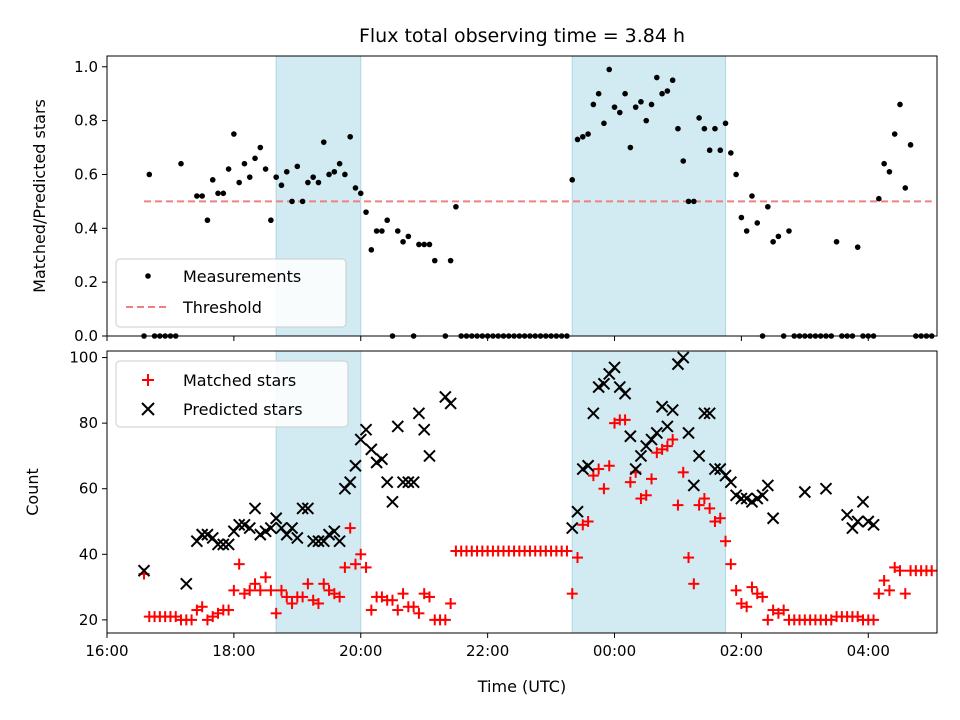 The height and width of the screenshot is (720, 960). Describe the element at coordinates (222, 307) in the screenshot. I see `legend-threshold-label: Threshold` at that location.